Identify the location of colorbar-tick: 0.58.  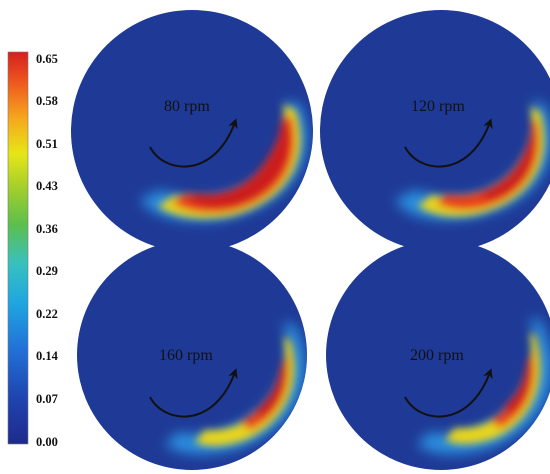
(47, 101).